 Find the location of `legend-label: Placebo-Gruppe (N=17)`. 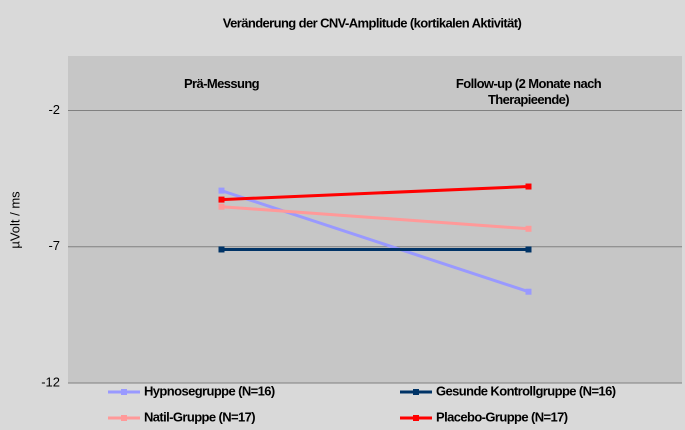

legend-label: Placebo-Gruppe (N=17) is located at coordinates (502, 416).